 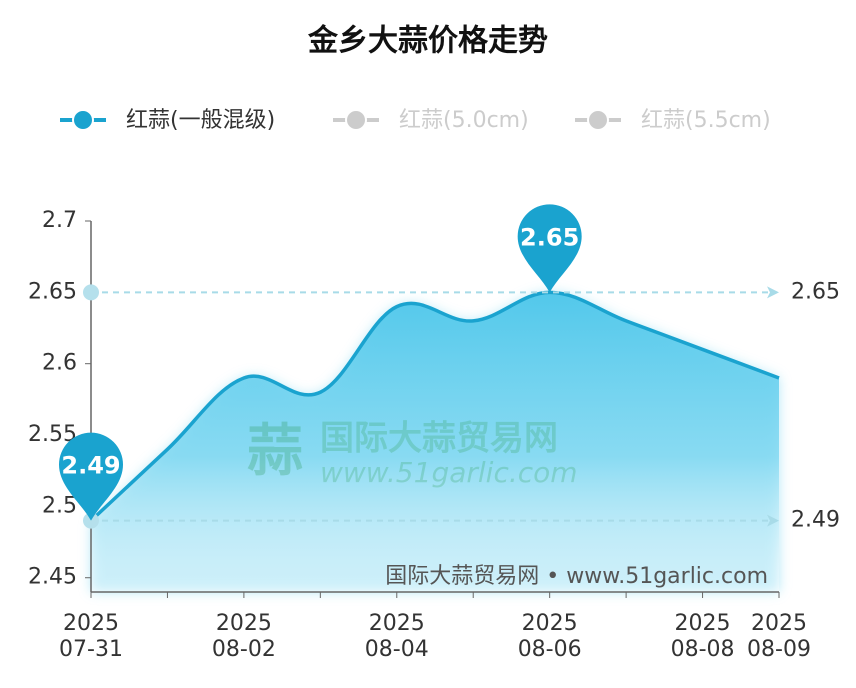 I want to click on x-tick-line: 08-08, so click(x=703, y=649).